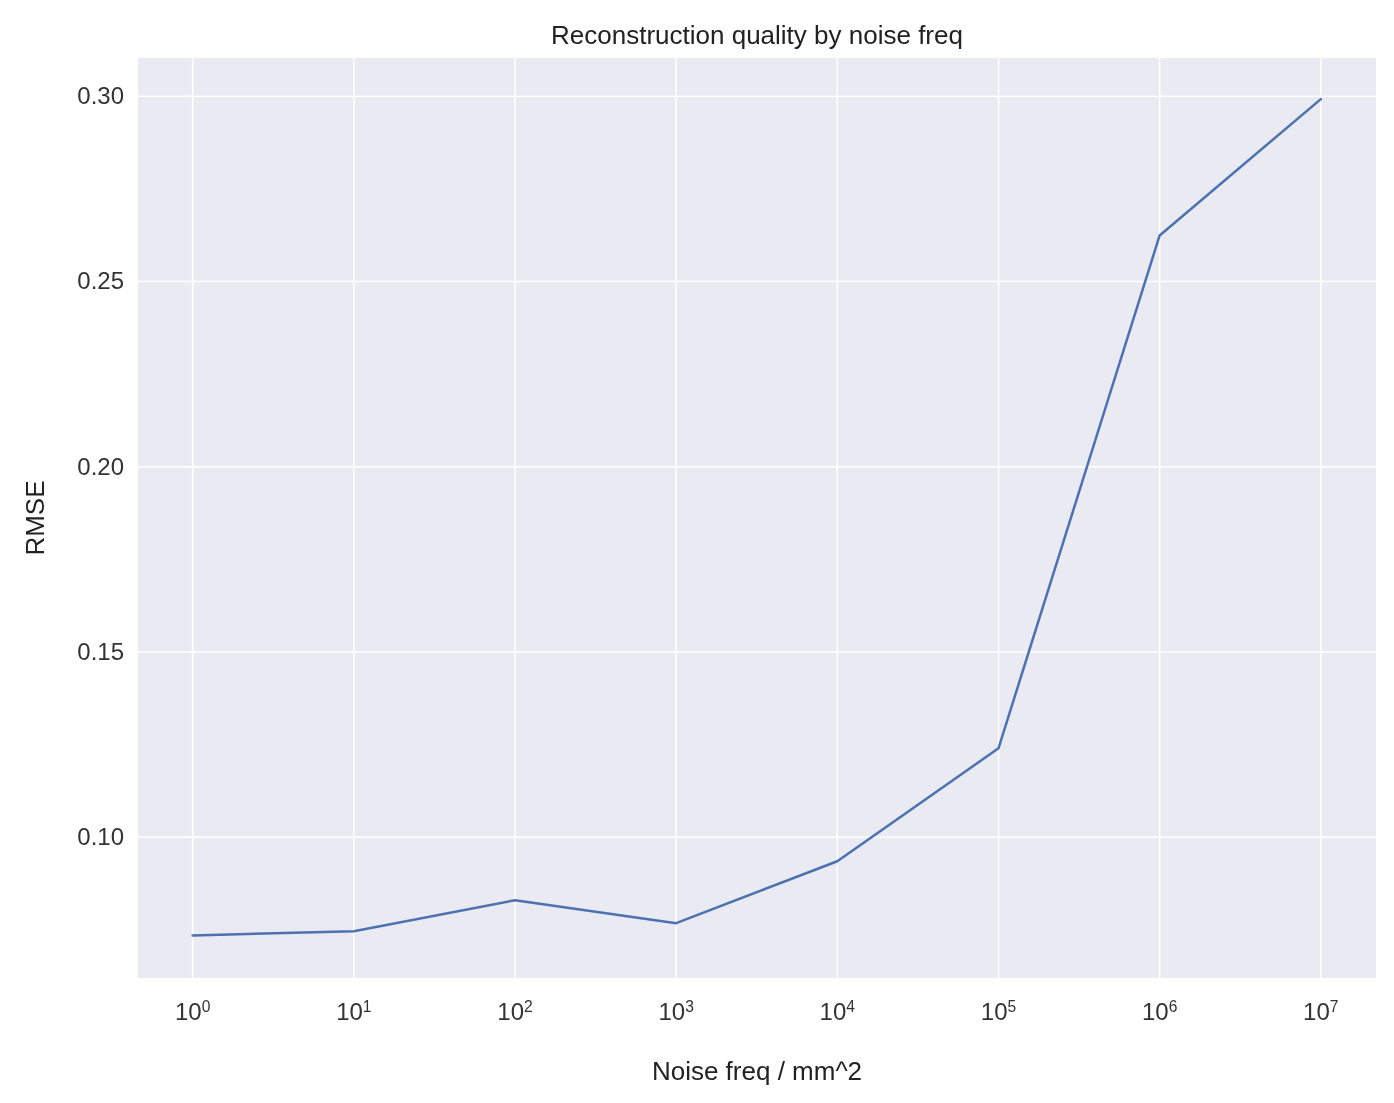  I want to click on x-tick-label: 10$^{7}$, so click(1321, 1011).